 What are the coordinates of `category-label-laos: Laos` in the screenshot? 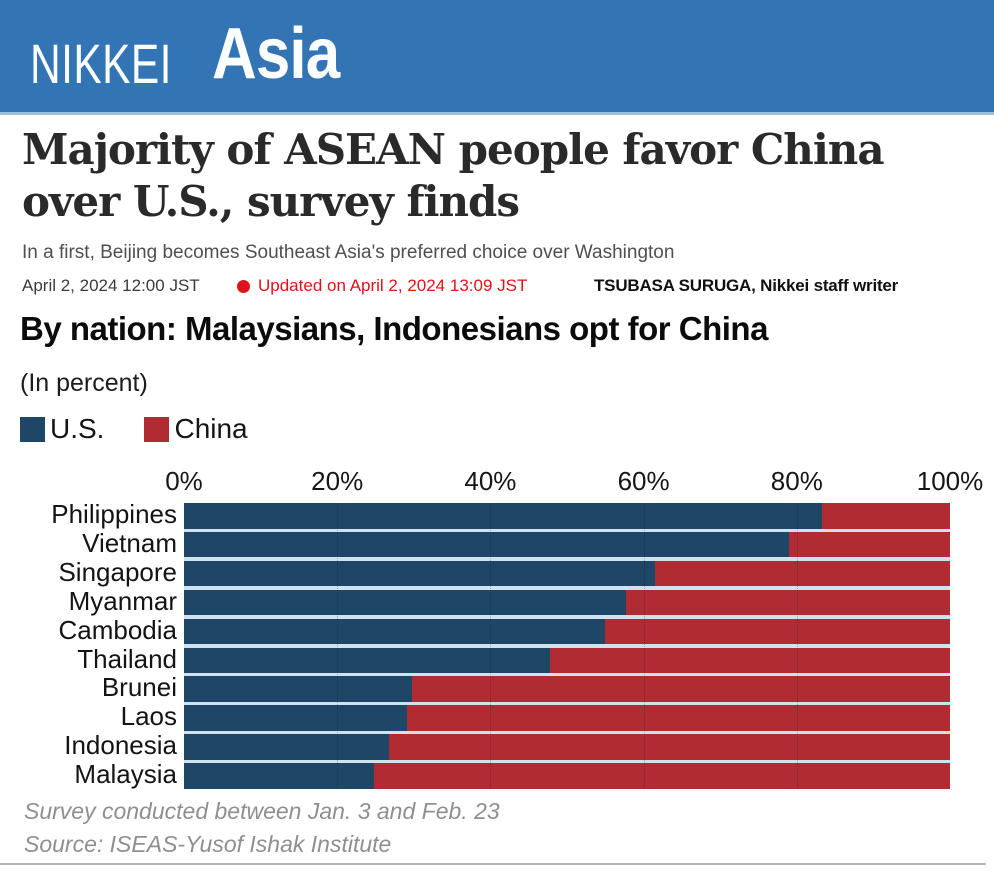 It's located at (148, 716).